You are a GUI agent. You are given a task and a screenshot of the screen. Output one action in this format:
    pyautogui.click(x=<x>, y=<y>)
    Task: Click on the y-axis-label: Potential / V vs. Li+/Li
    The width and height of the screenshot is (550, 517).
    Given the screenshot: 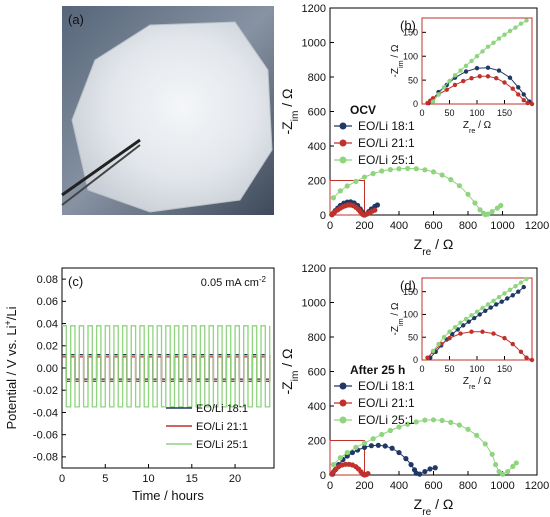 What is the action you would take?
    pyautogui.click(x=11, y=367)
    